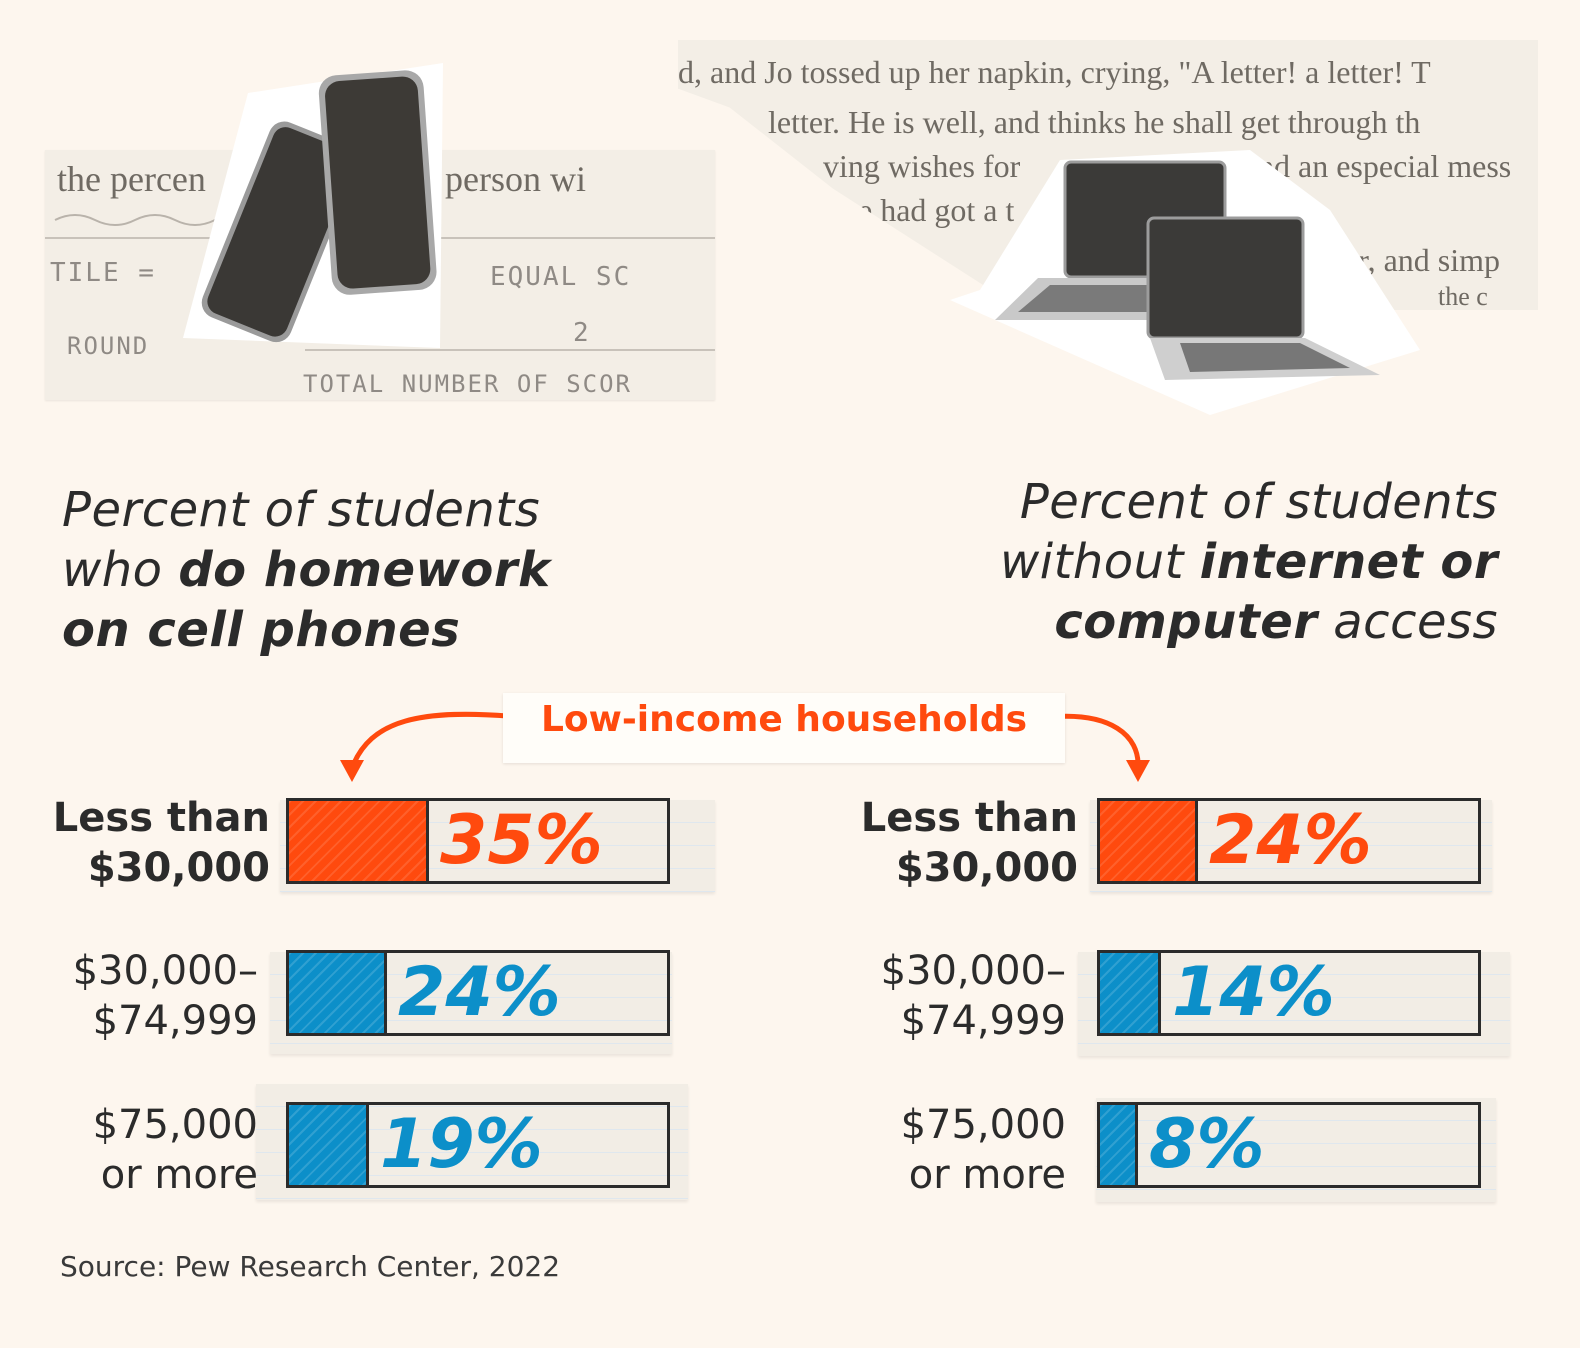  What do you see at coordinates (582, 333) in the screenshot?
I see `handwriting: 2` at bounding box center [582, 333].